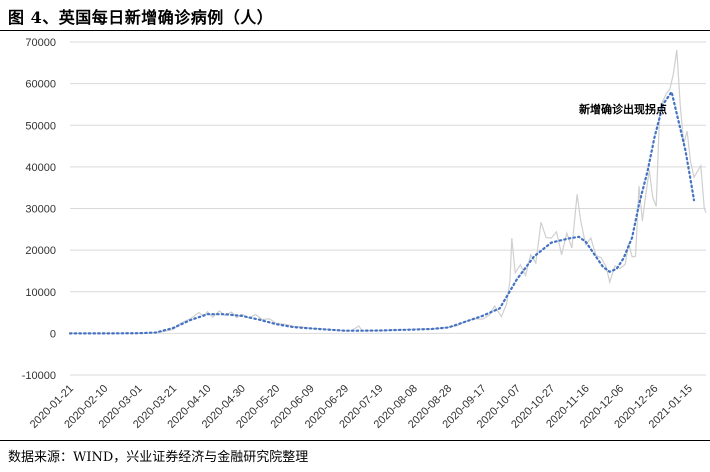  I want to click on source-divider, so click(355, 440).